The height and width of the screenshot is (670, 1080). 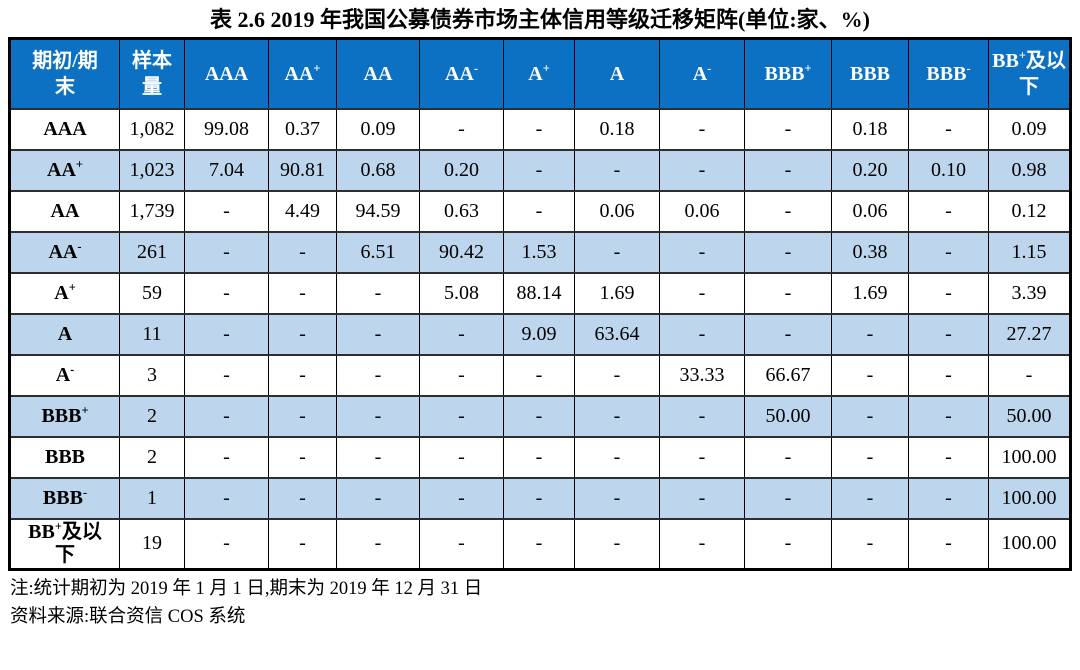 What do you see at coordinates (64, 293) in the screenshot?
I see `row-label: A+` at bounding box center [64, 293].